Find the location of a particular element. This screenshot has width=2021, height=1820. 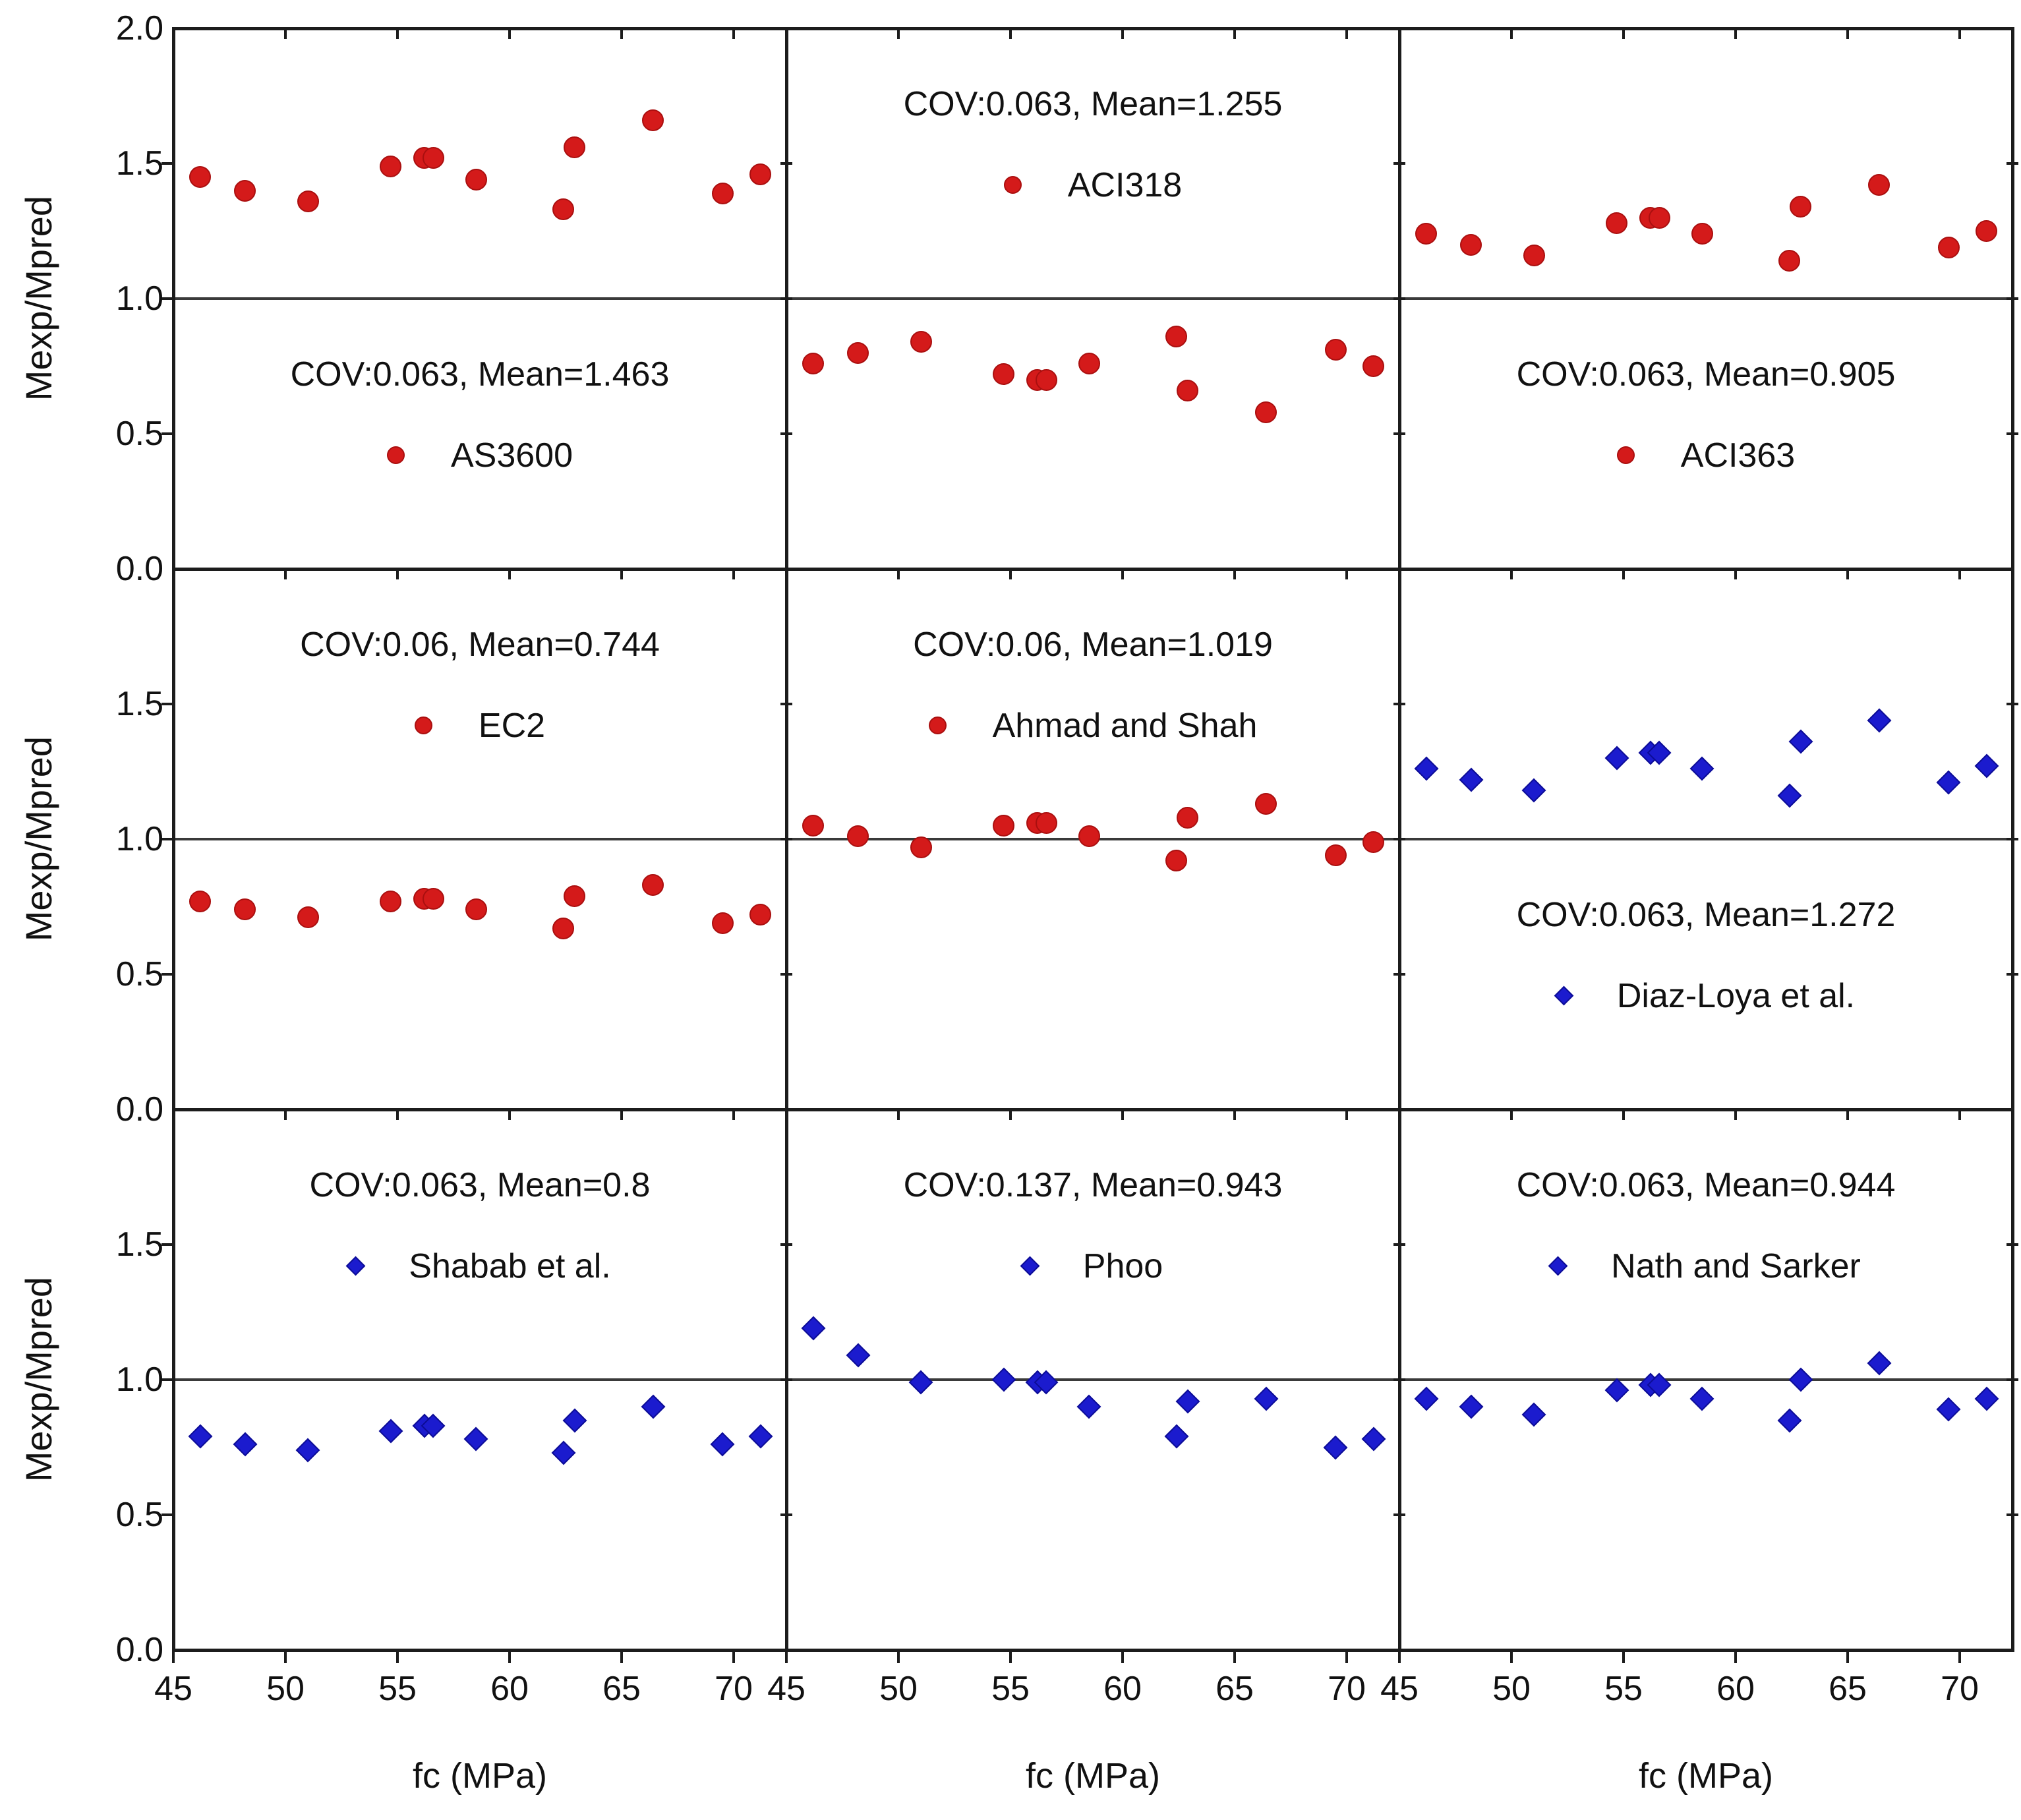

panel-border-horizontal is located at coordinates (1093, 1650).